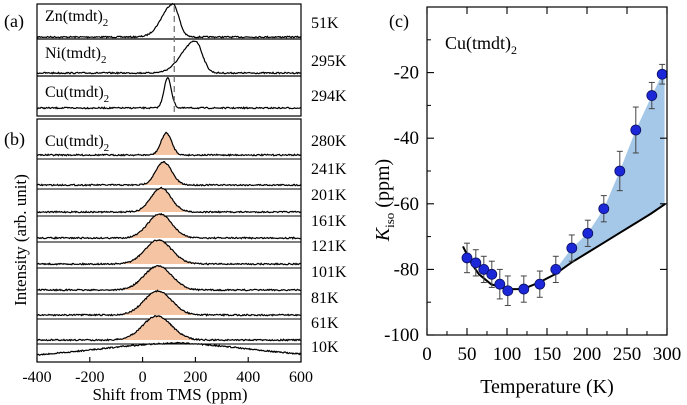 The height and width of the screenshot is (405, 687). I want to click on panel-label-a: (a), so click(14, 21).